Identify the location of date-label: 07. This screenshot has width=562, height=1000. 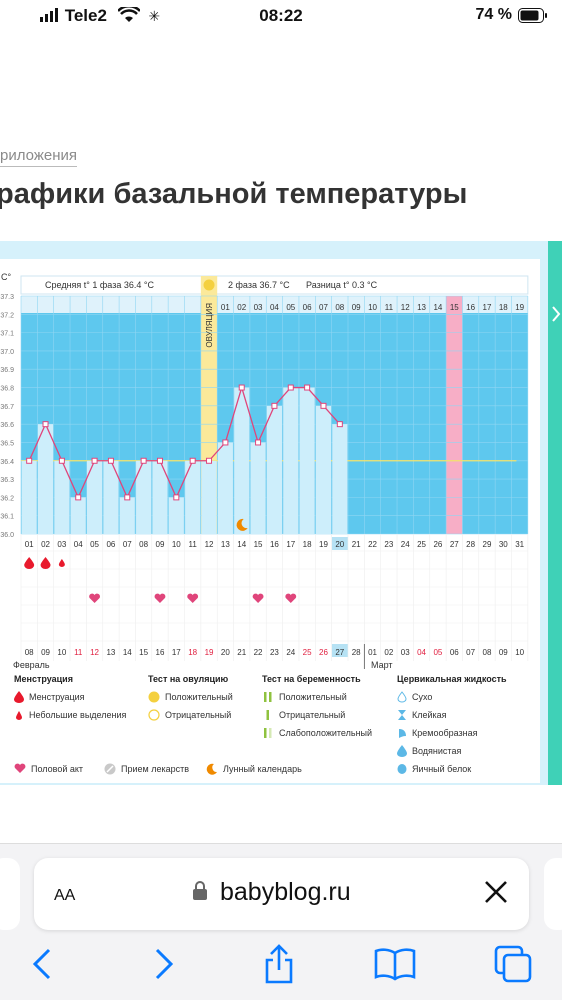
(470, 652).